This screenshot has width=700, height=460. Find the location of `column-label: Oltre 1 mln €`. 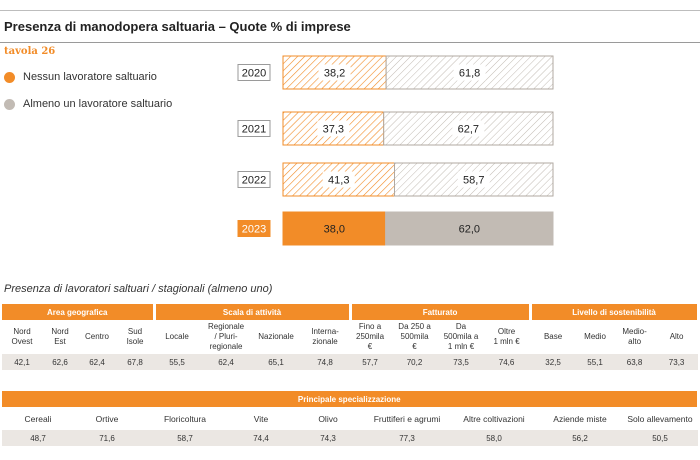

column-label: Oltre 1 mln € is located at coordinates (506, 336).